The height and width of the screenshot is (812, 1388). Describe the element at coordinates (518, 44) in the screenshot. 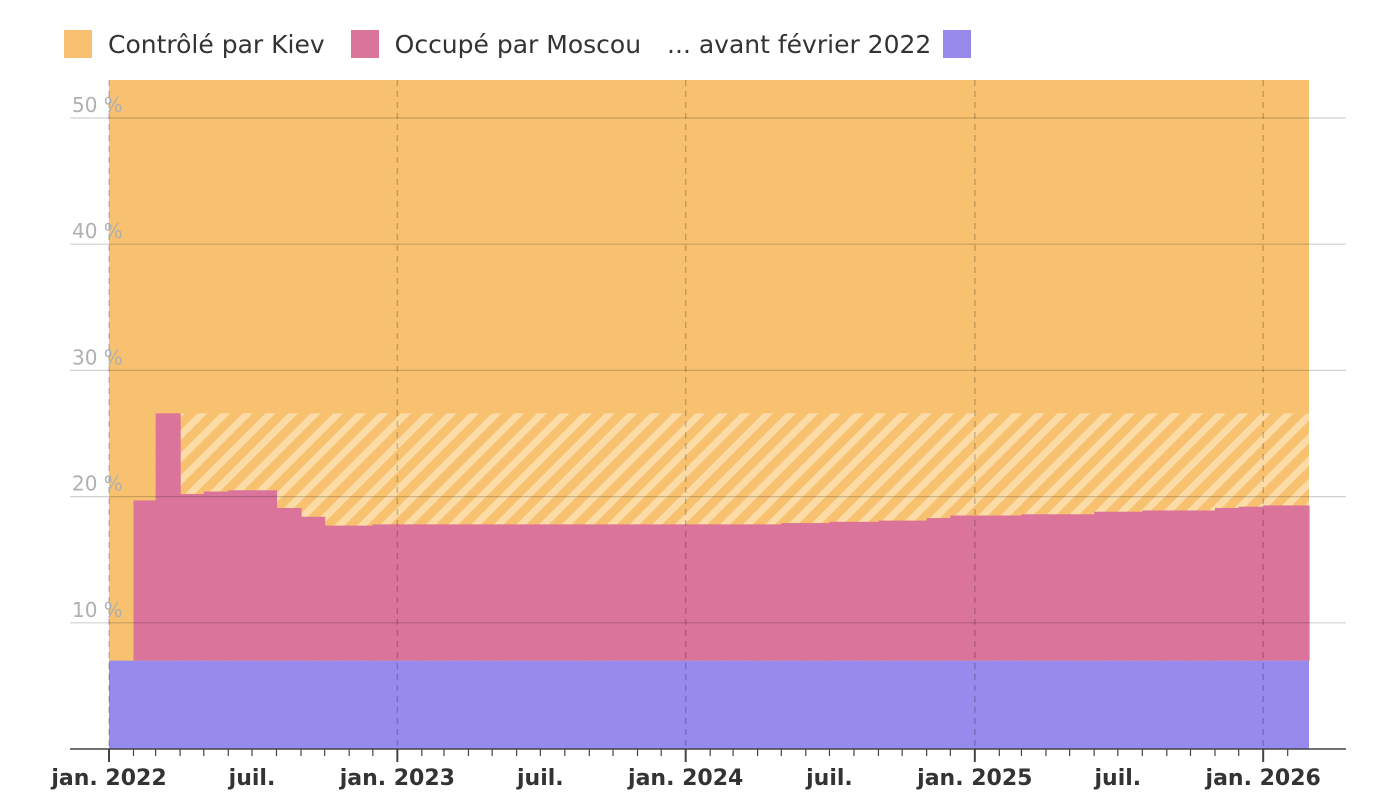

I see `legend-label-moscow: Occupé par Moscou` at that location.